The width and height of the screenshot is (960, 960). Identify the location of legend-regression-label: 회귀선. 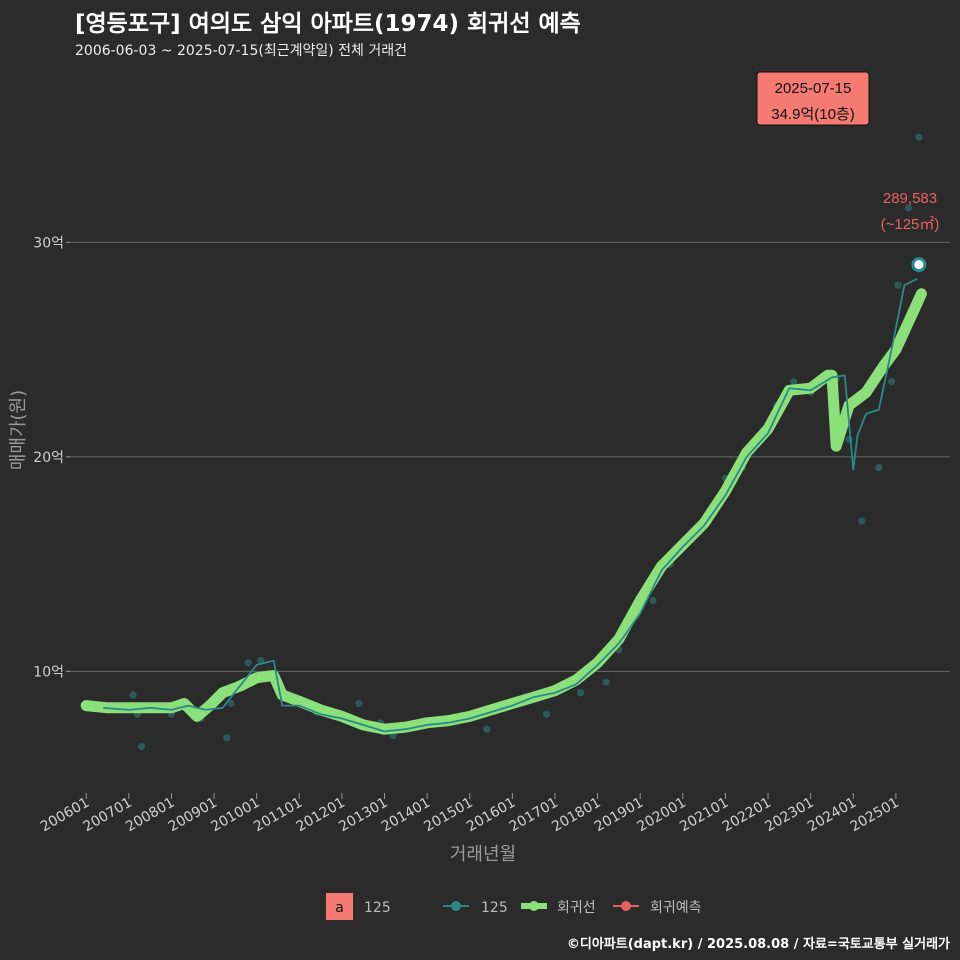
(576, 908).